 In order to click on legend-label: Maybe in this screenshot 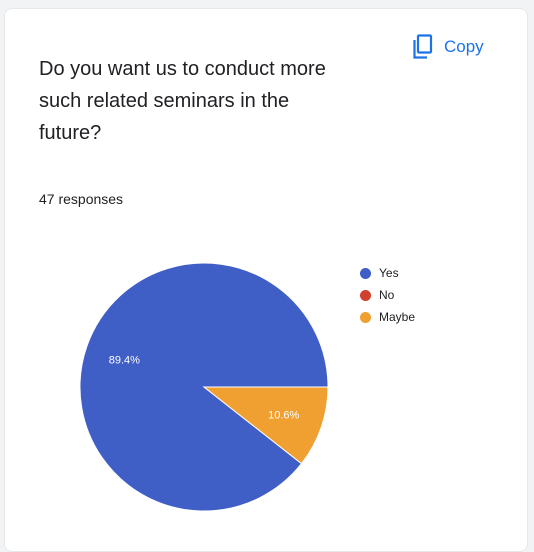, I will do `click(397, 317)`.